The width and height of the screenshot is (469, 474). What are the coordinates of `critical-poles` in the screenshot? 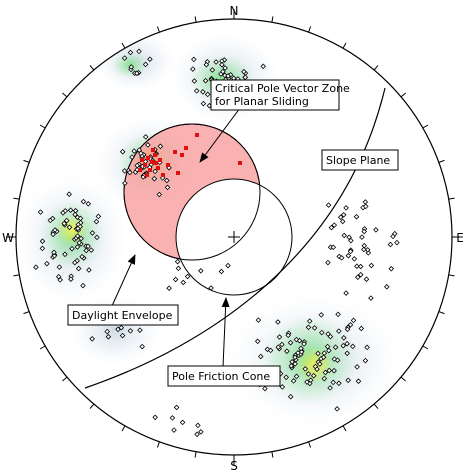 It's located at (190, 155).